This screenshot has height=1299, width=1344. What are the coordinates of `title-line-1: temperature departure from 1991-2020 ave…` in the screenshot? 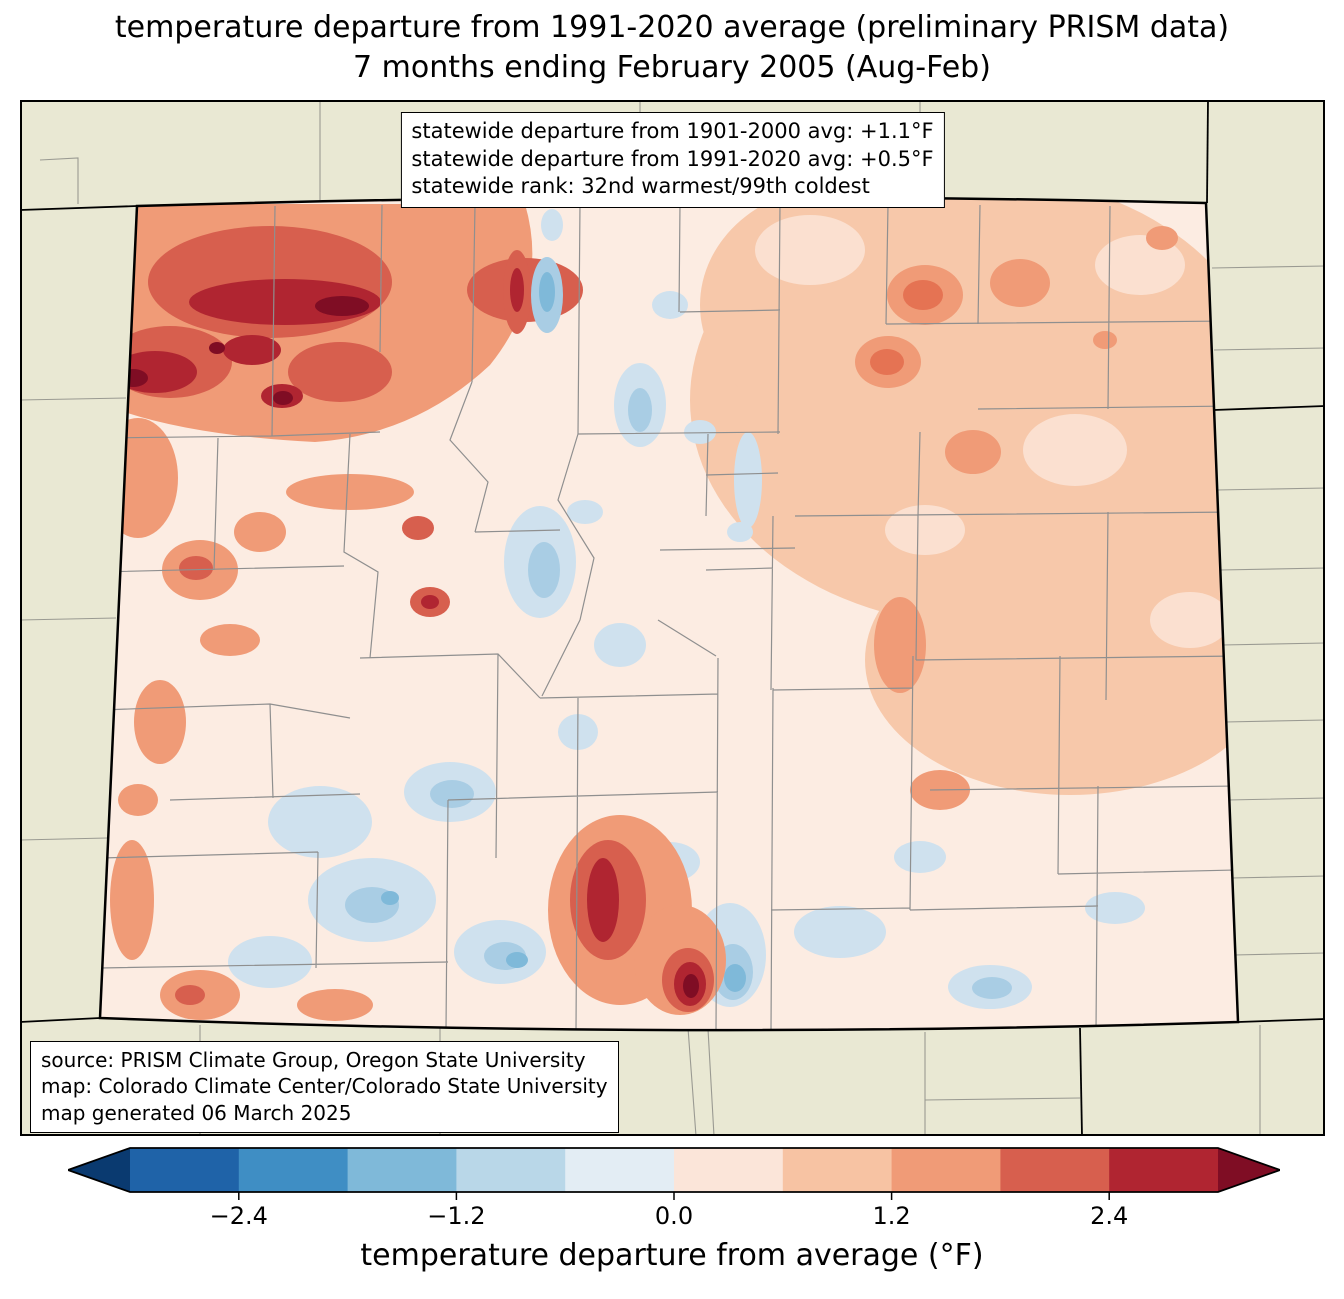 It's located at (672, 27).